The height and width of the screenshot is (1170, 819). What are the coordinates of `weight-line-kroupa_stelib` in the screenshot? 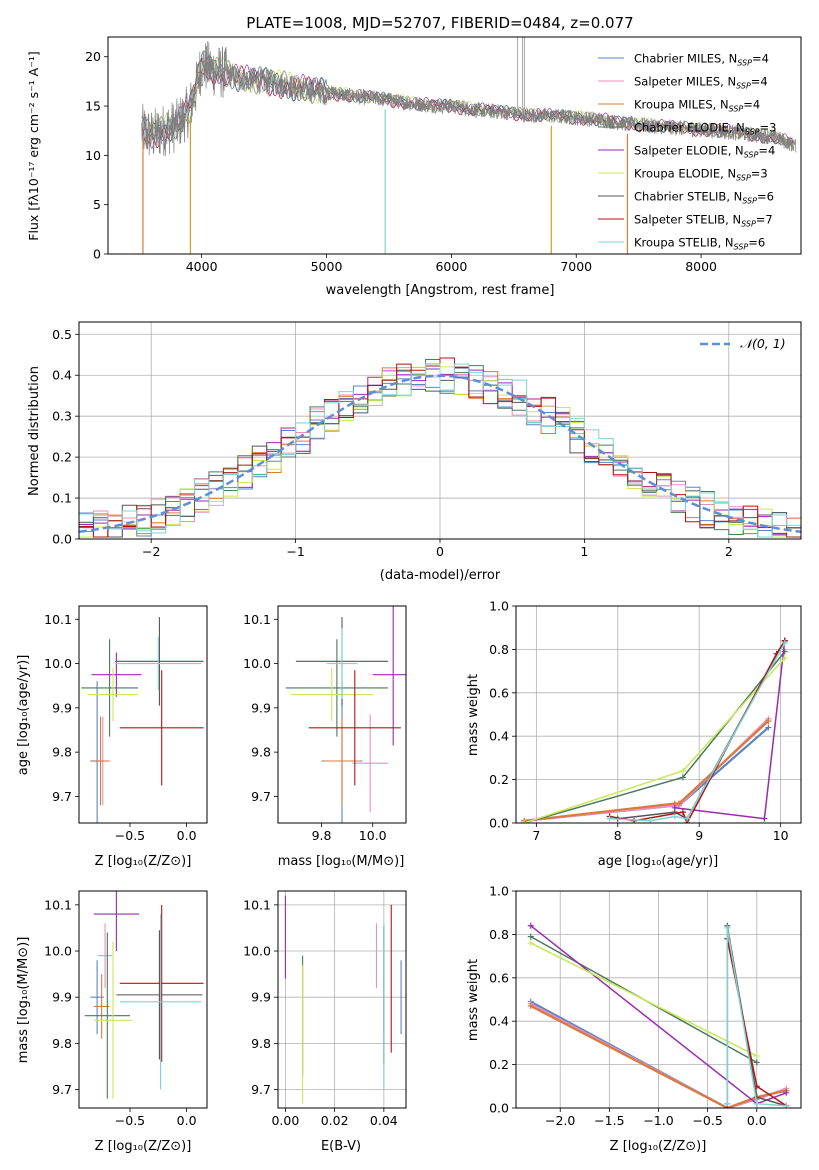 It's located at (697, 732).